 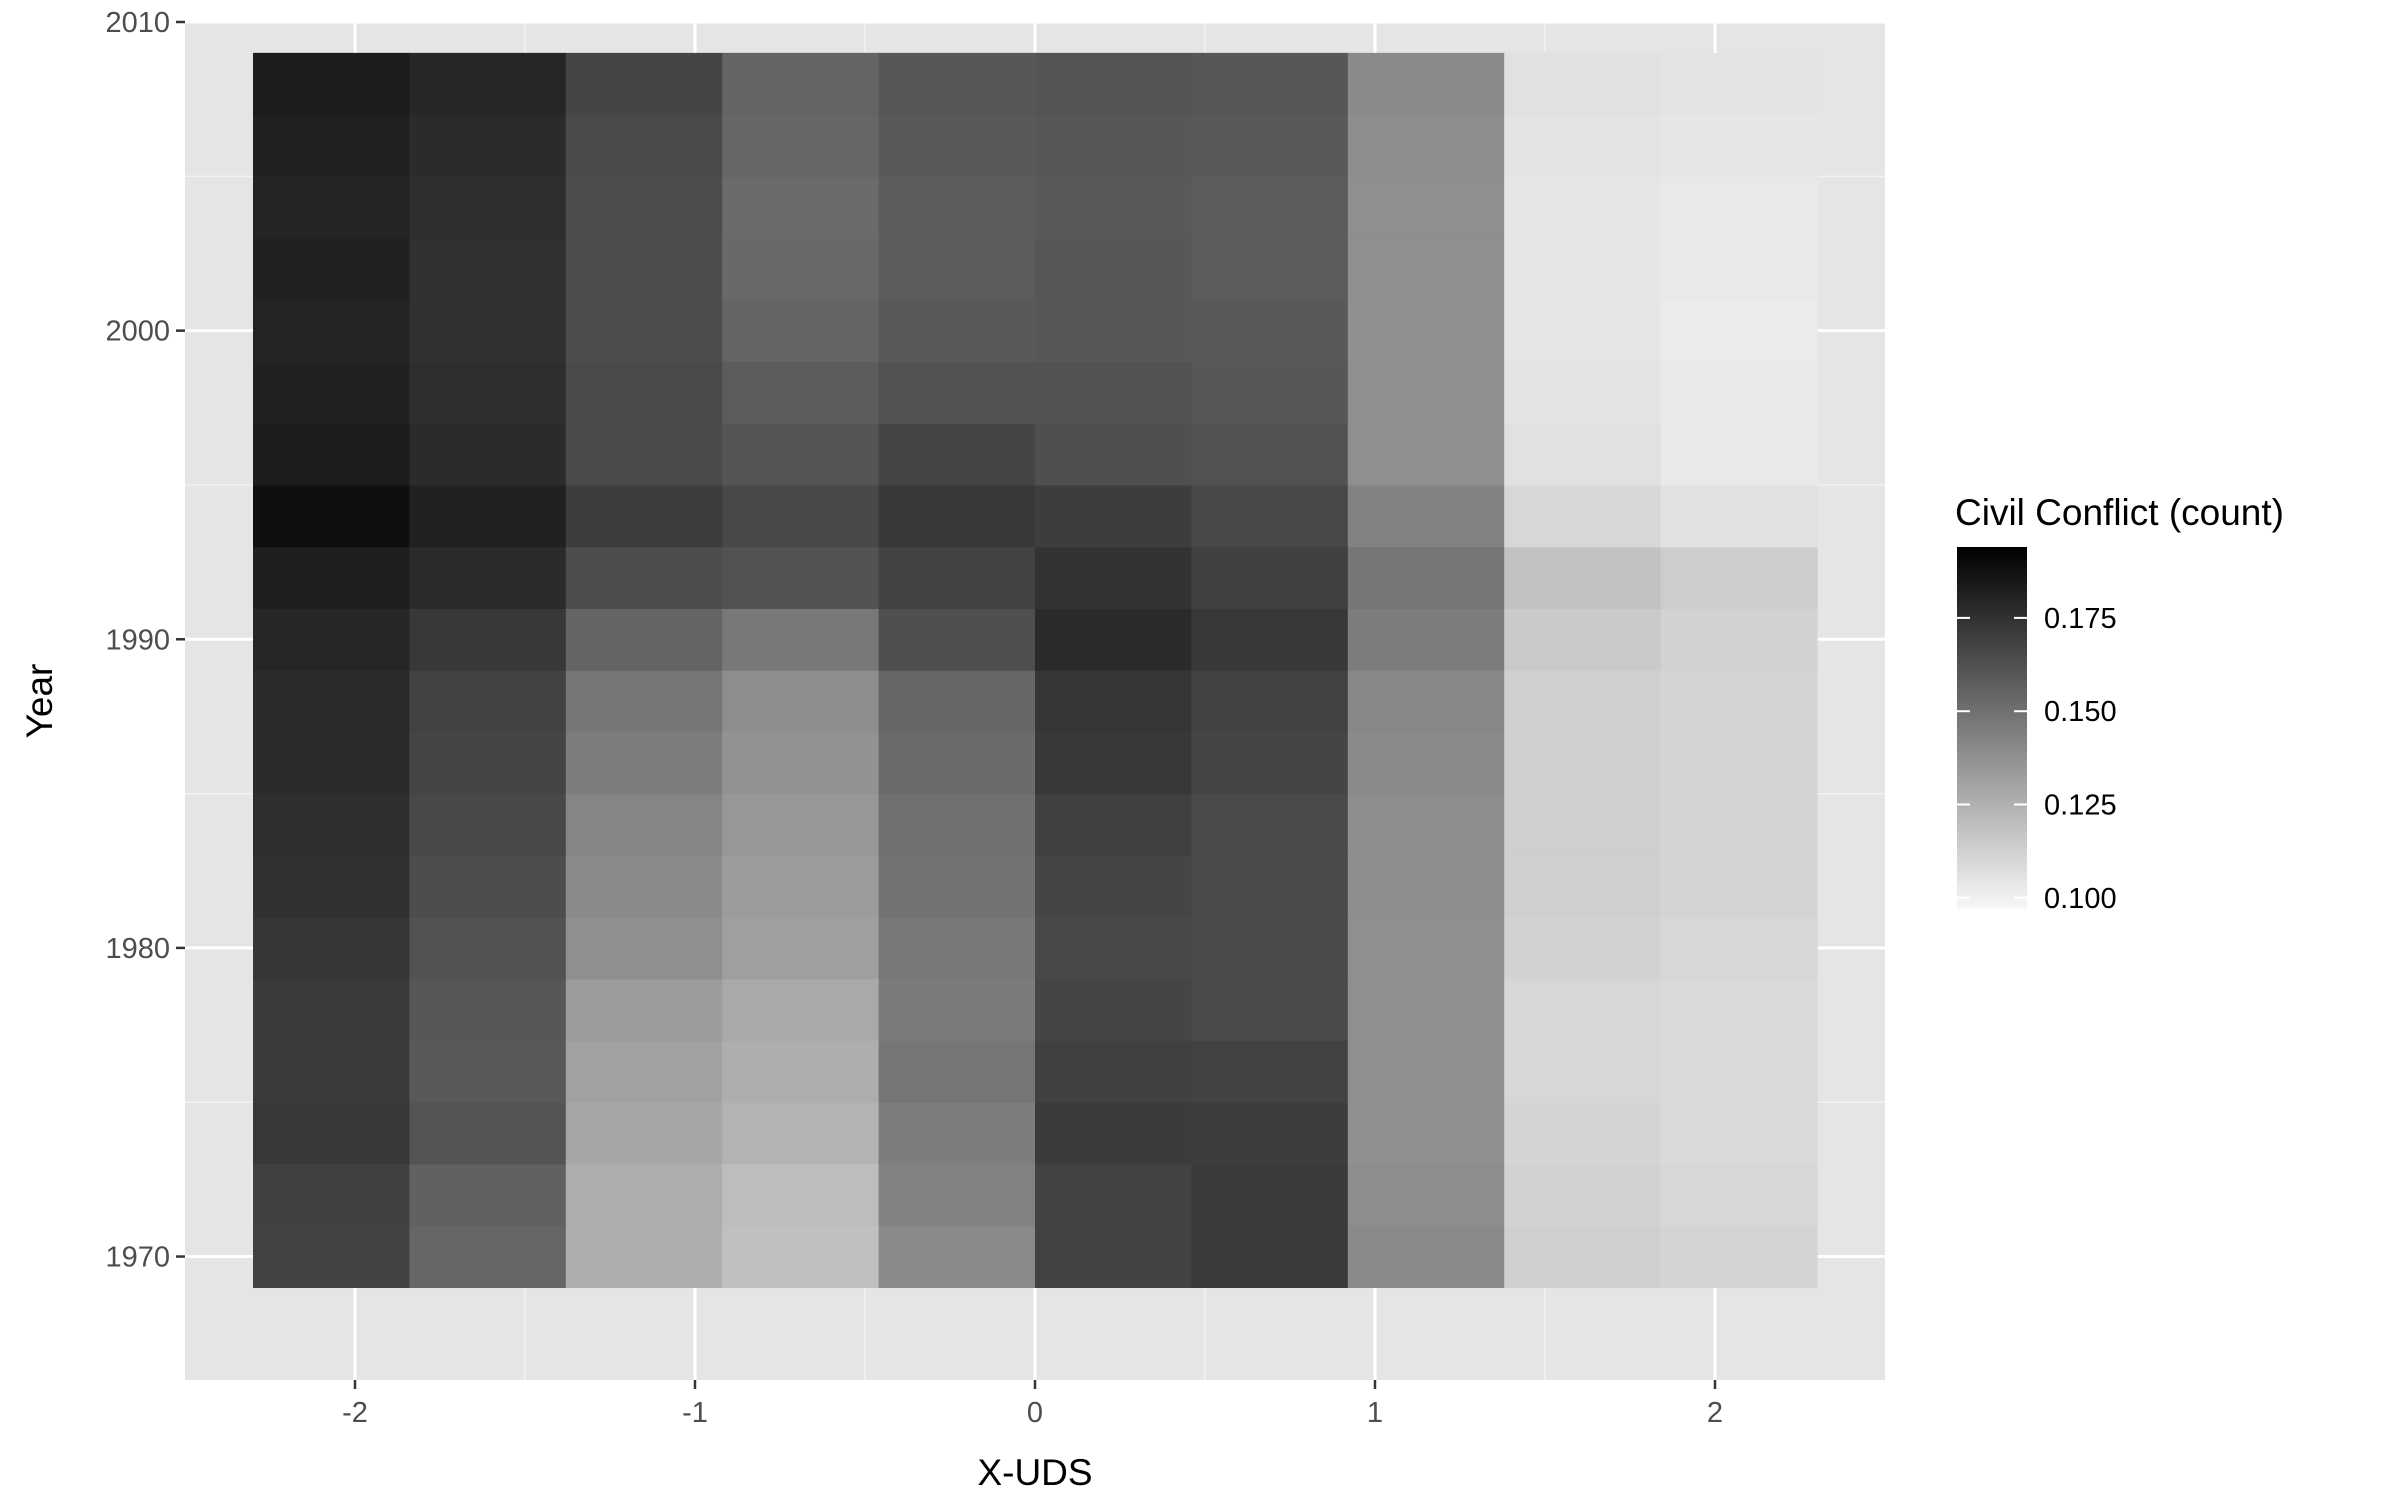 What do you see at coordinates (695, 1413) in the screenshot?
I see `x-tick-label: -1` at bounding box center [695, 1413].